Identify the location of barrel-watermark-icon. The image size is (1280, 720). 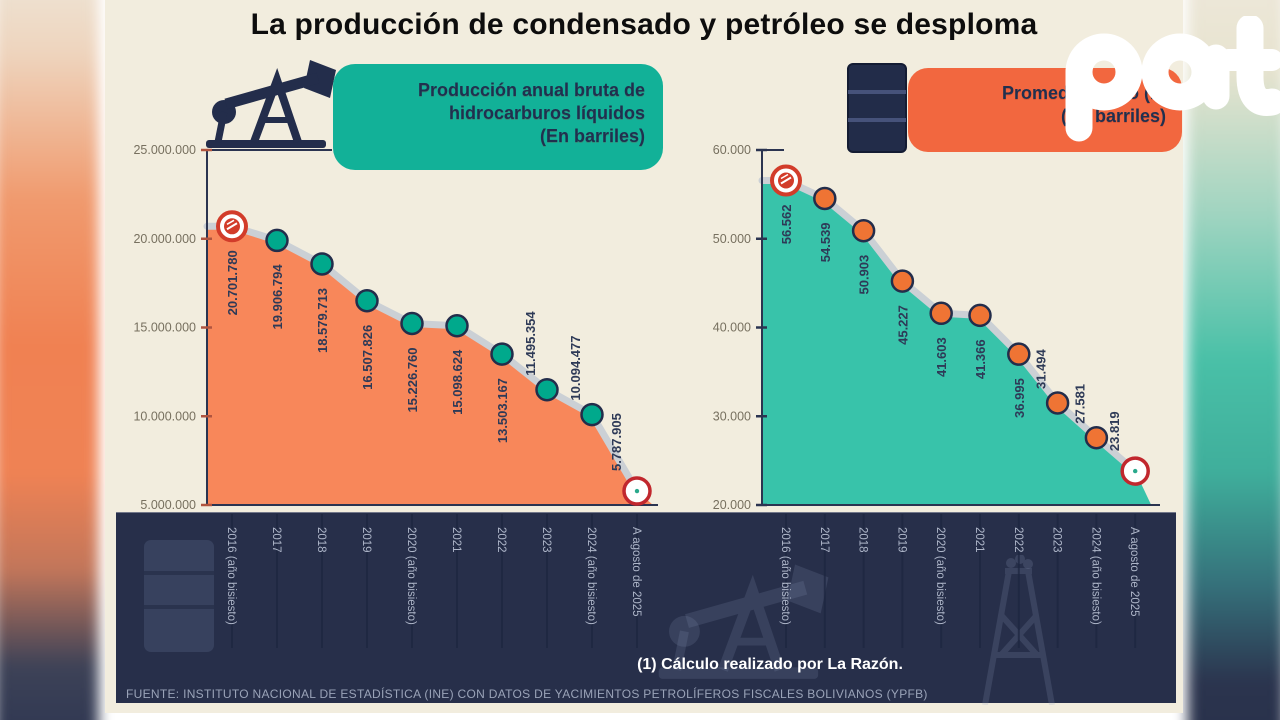
(179, 596).